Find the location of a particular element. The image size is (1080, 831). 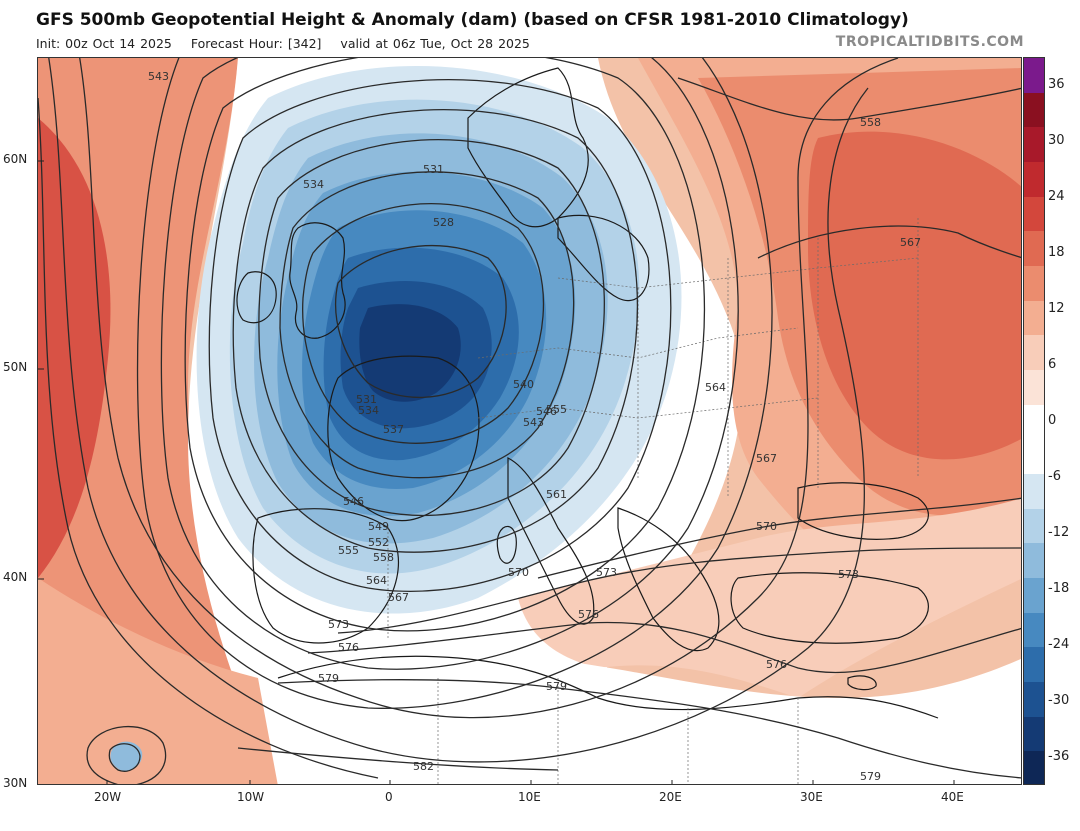

colorbar-label: 30 is located at coordinates (1056, 140).